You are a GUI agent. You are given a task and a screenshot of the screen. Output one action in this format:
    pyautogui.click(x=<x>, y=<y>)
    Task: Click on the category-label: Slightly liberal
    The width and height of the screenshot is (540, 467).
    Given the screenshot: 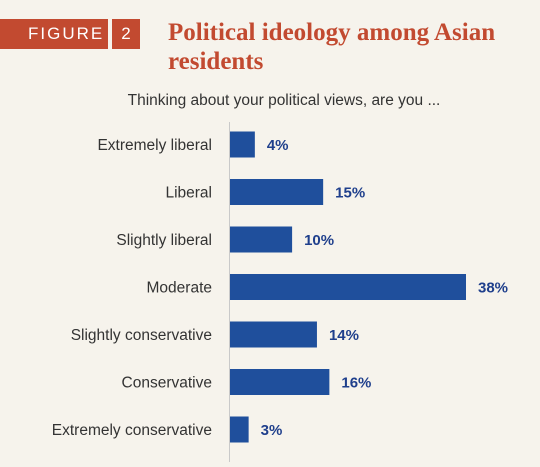 What is the action you would take?
    pyautogui.click(x=164, y=240)
    